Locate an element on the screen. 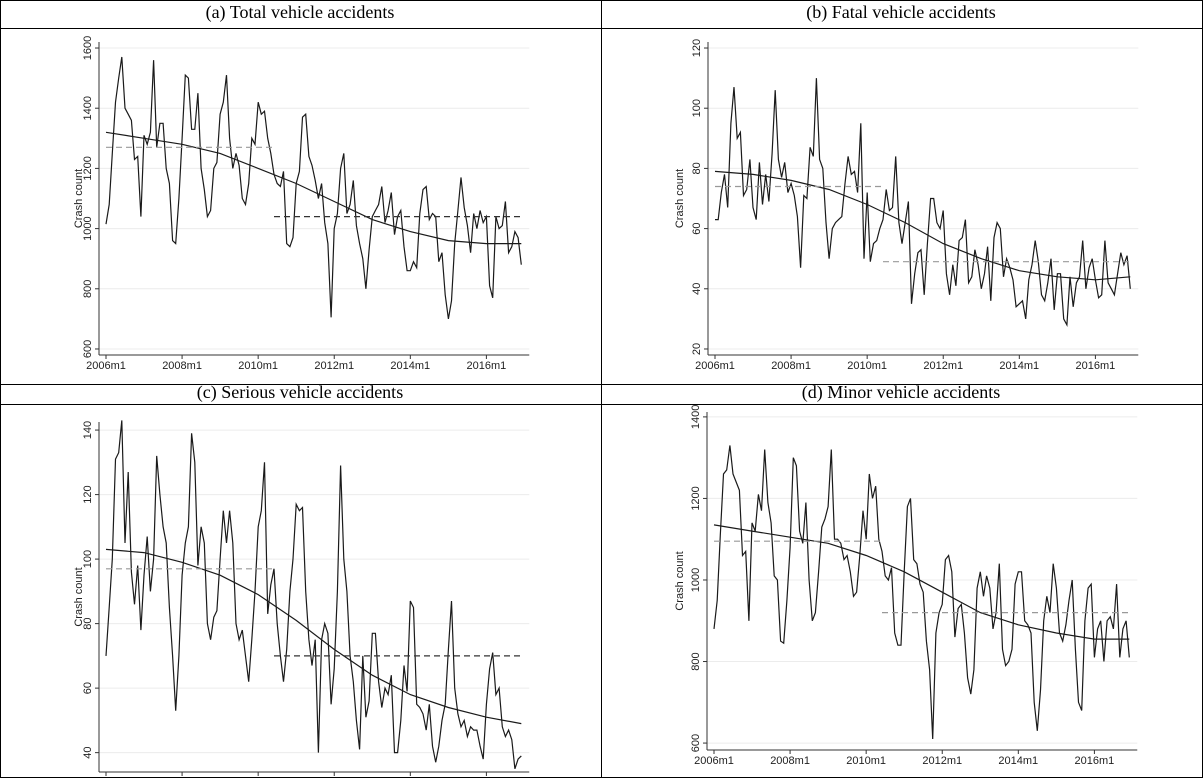 The height and width of the screenshot is (778, 1203). y-tick-label: 1600 is located at coordinates (88, 48).